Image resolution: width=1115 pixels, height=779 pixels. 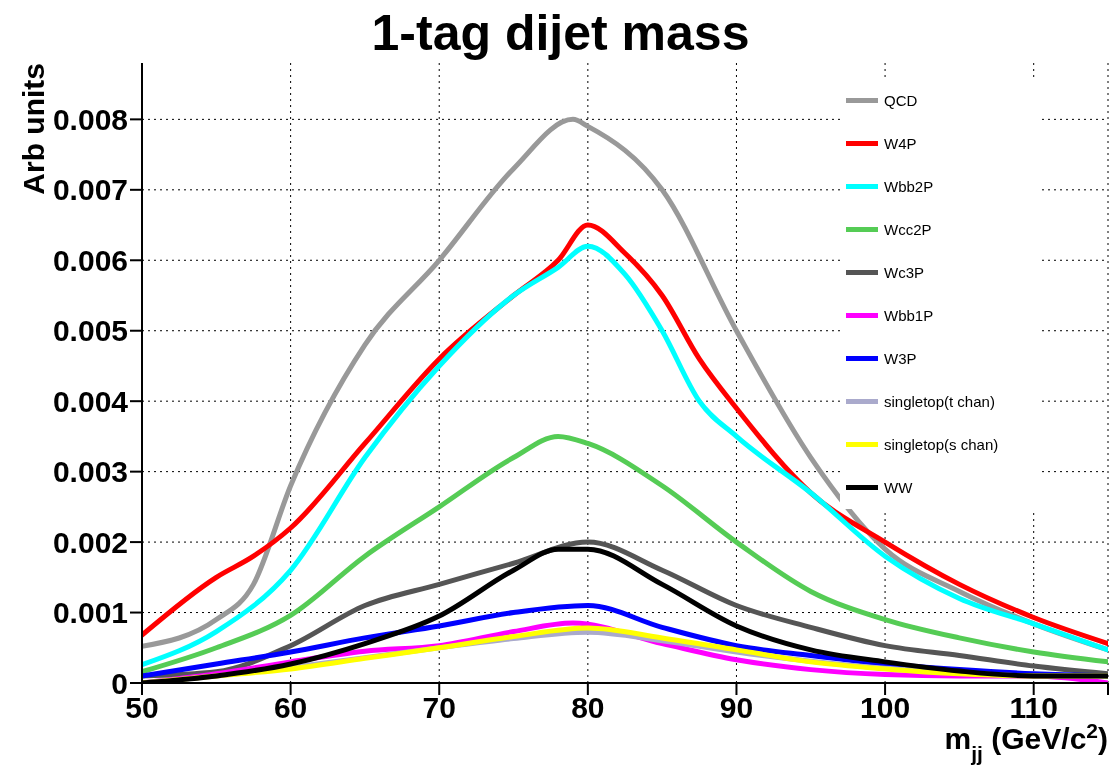 What do you see at coordinates (900, 143) in the screenshot?
I see `legend-label: W4P` at bounding box center [900, 143].